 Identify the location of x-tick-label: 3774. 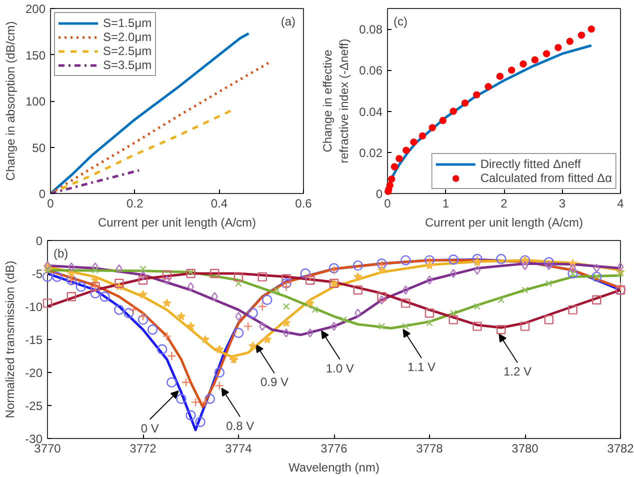
(238, 449).